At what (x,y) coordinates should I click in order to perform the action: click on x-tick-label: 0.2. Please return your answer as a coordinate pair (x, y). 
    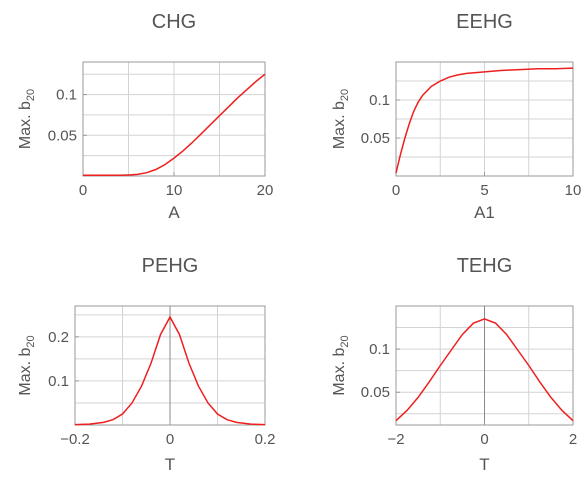
    Looking at the image, I should click on (265, 439).